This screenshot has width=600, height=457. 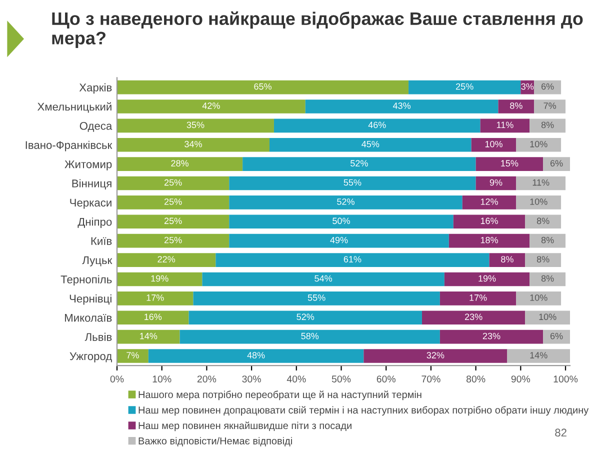 I want to click on y-tick-label: Київ, so click(x=101, y=241).